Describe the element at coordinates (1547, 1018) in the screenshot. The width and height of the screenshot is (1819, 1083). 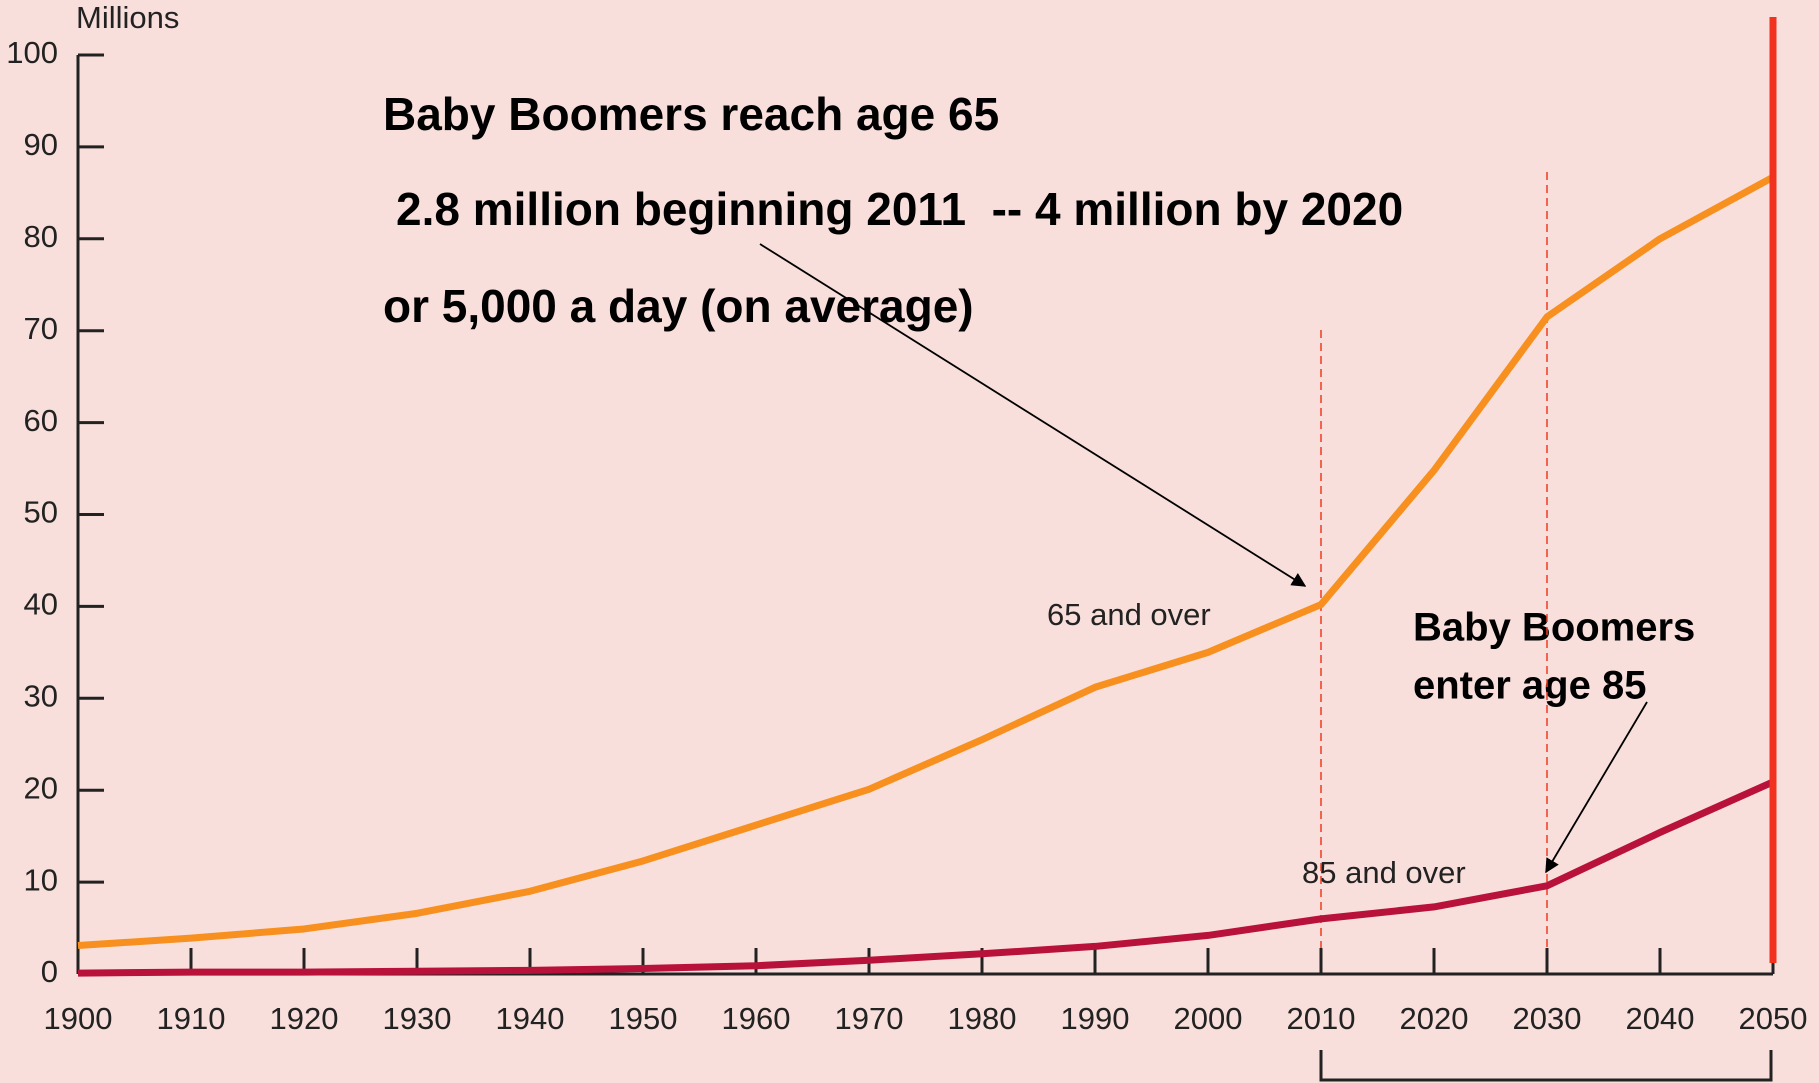
I see `x-tick-label: 2030` at that location.